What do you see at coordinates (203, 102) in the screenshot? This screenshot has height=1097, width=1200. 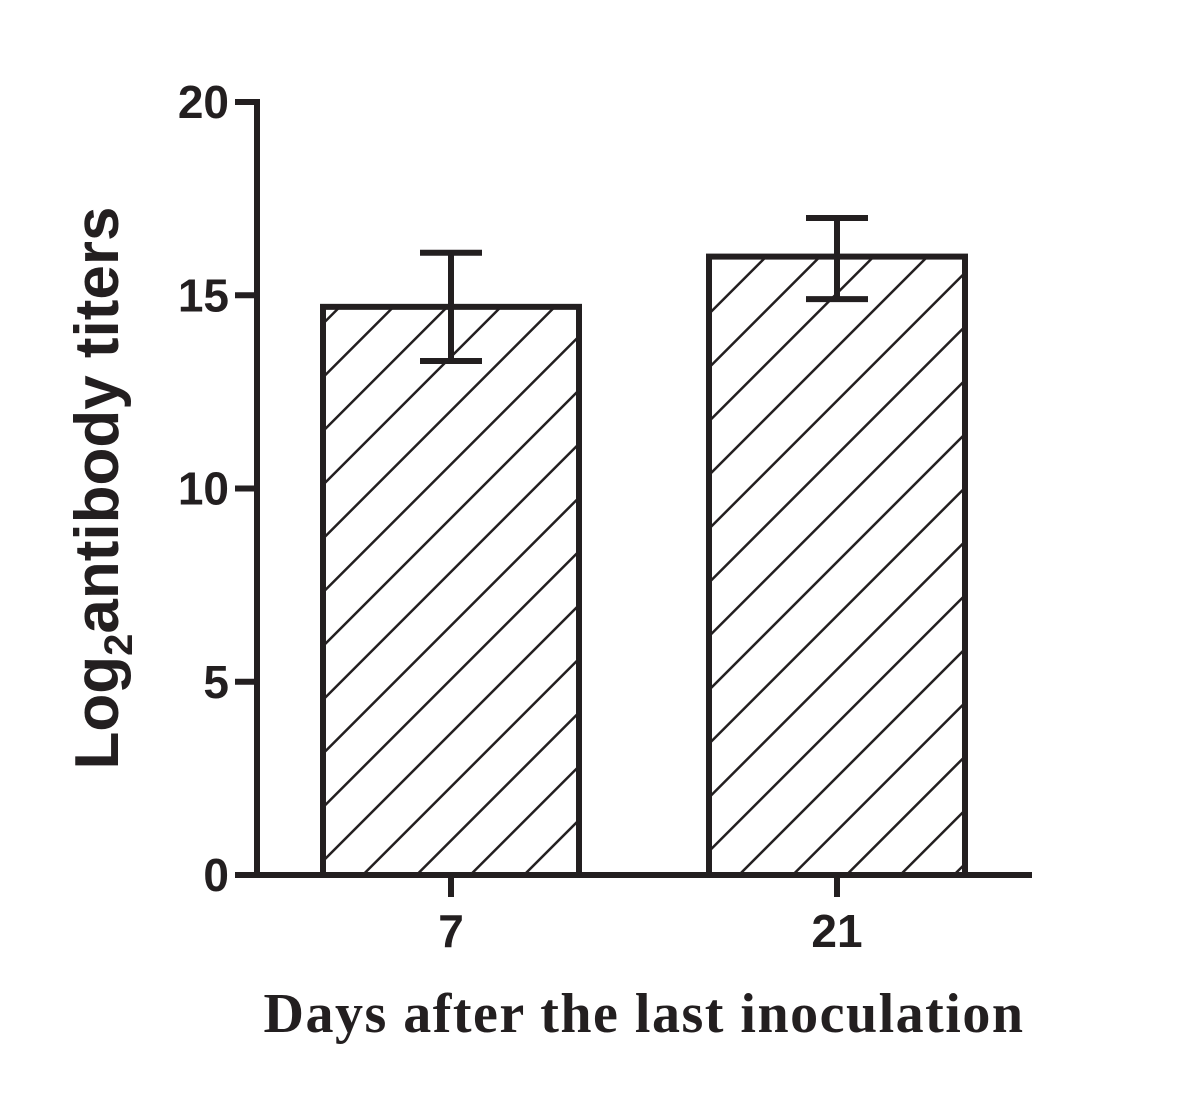 I see `y-tick-label: 20` at bounding box center [203, 102].